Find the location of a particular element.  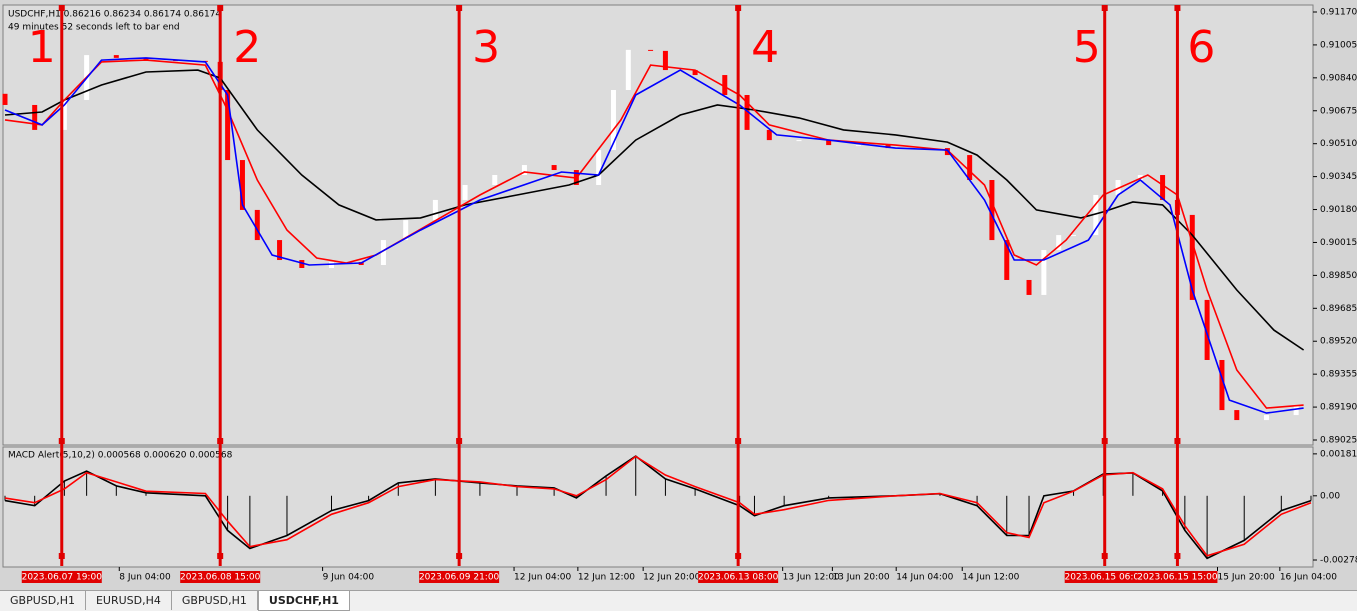

tab: EURUSD,H4 is located at coordinates (129, 600).